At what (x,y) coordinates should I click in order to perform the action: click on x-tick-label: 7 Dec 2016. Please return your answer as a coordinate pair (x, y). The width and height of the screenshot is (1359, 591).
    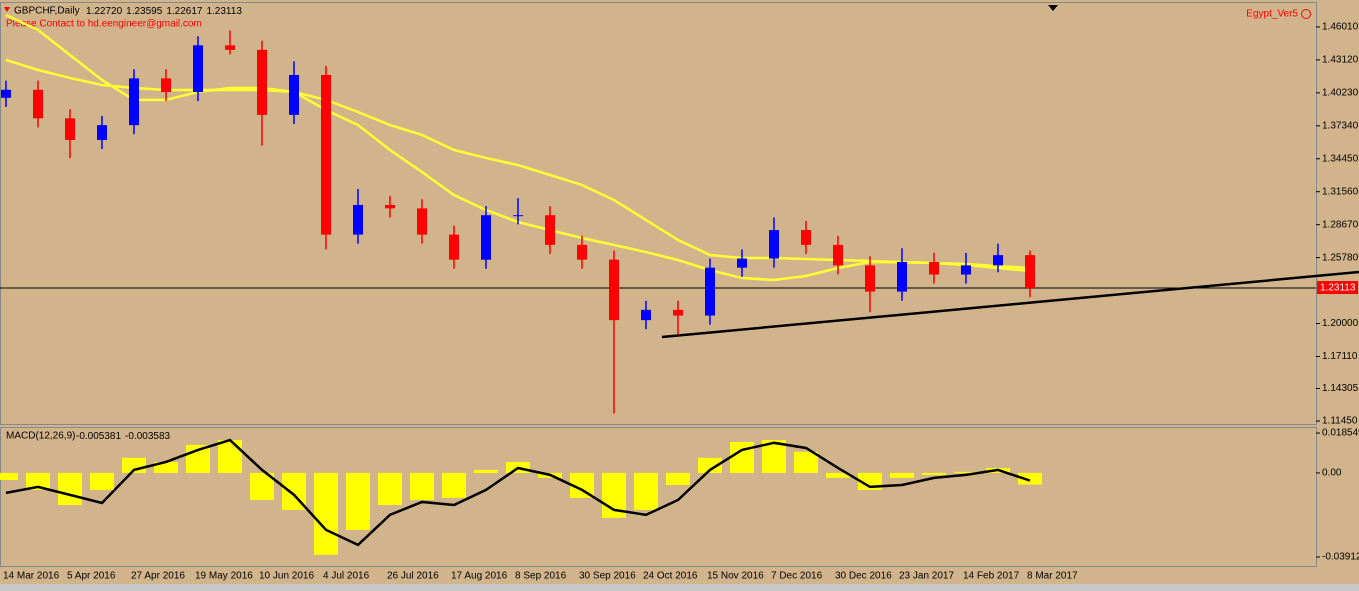
    Looking at the image, I should click on (797, 576).